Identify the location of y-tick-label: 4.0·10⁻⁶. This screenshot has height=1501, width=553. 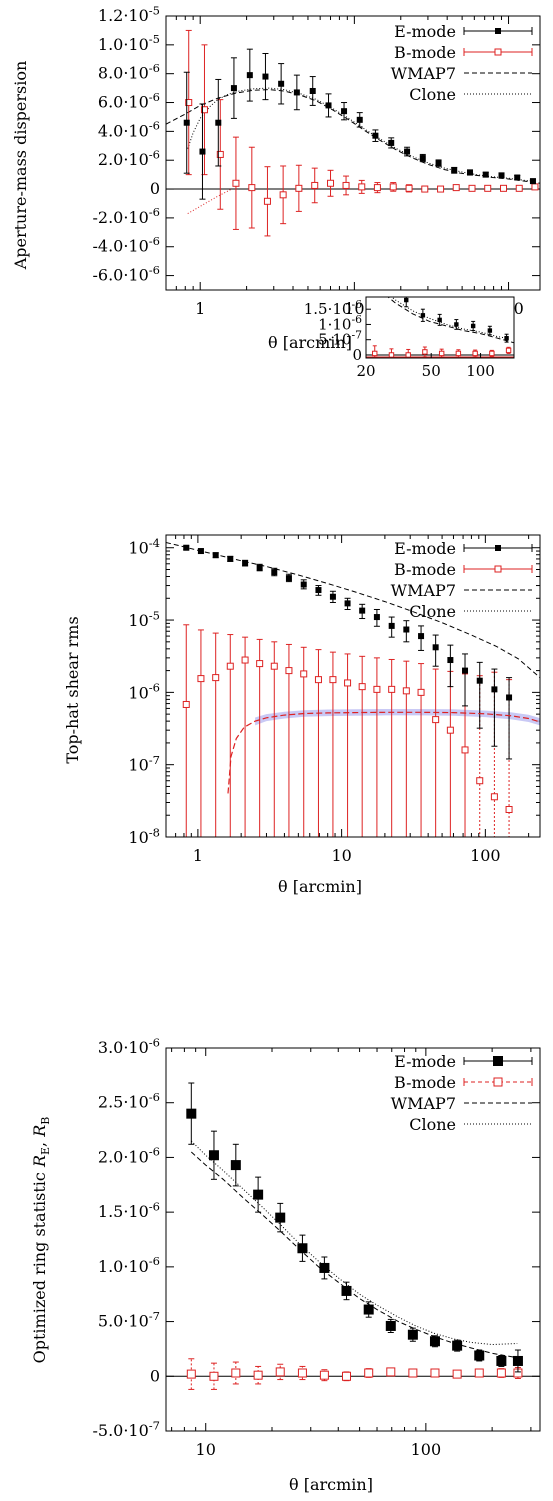
(129, 130).